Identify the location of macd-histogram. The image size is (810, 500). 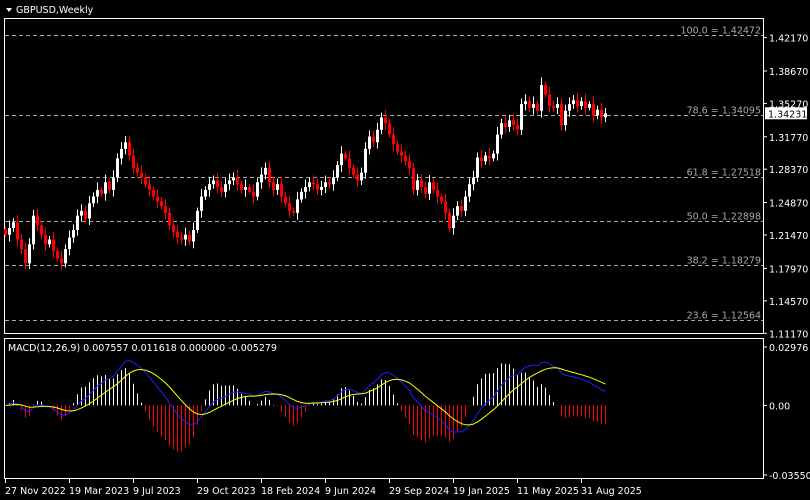
(307, 407).